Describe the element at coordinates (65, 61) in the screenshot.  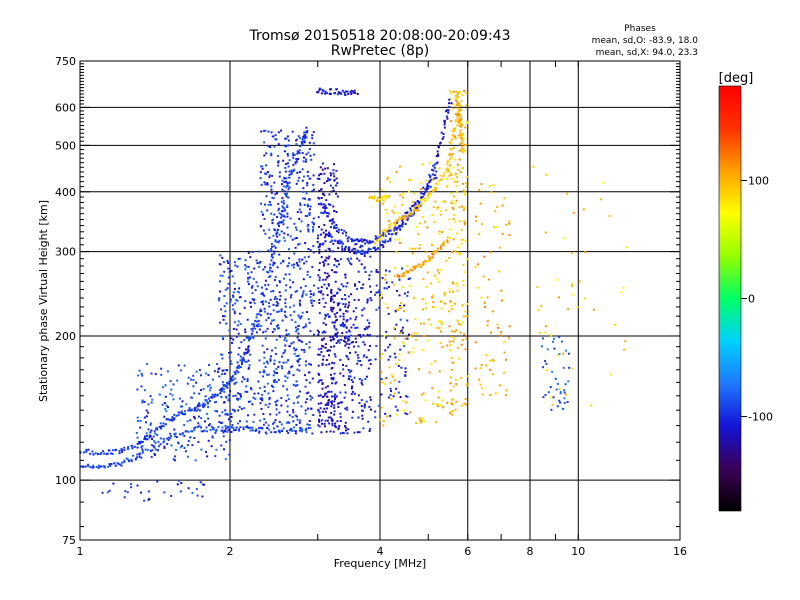
I see `y-tick-label: 750` at that location.